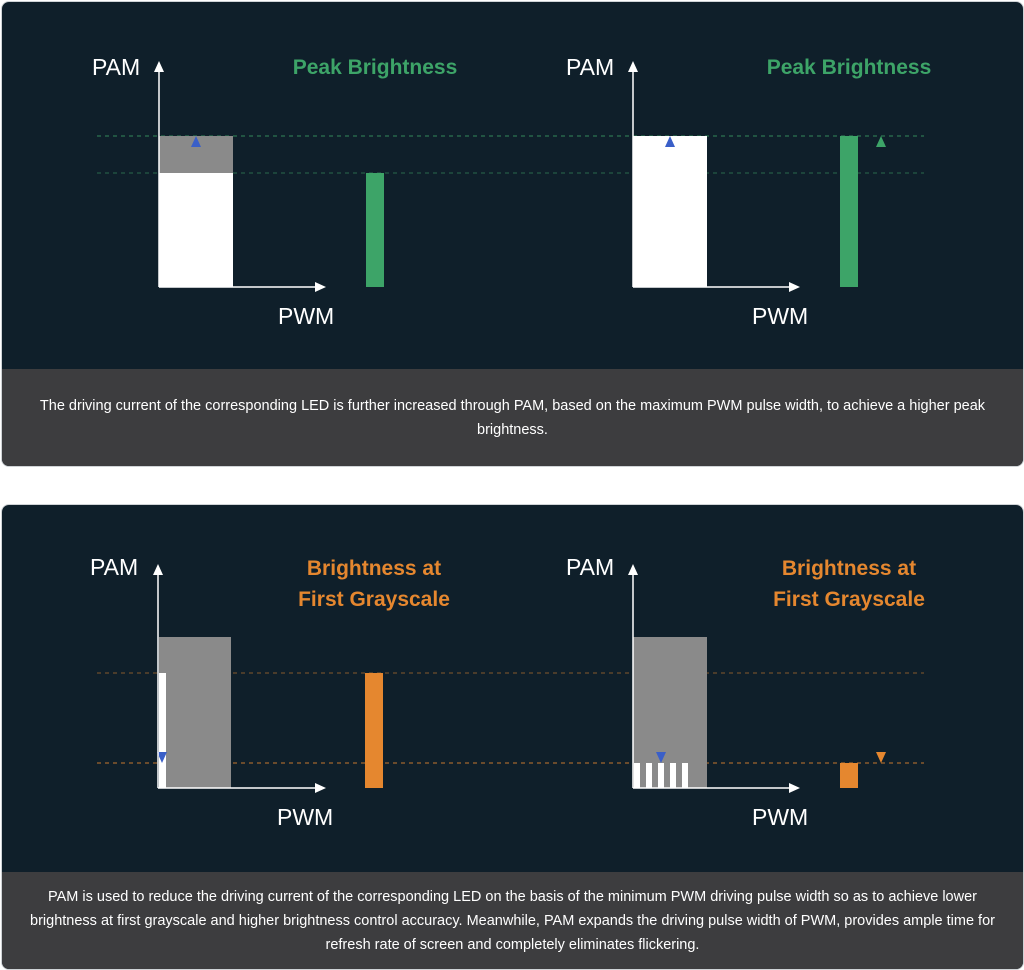  I want to click on left-diagram: PAM PWM Brightness at First Grayscale, so click(270, 692).